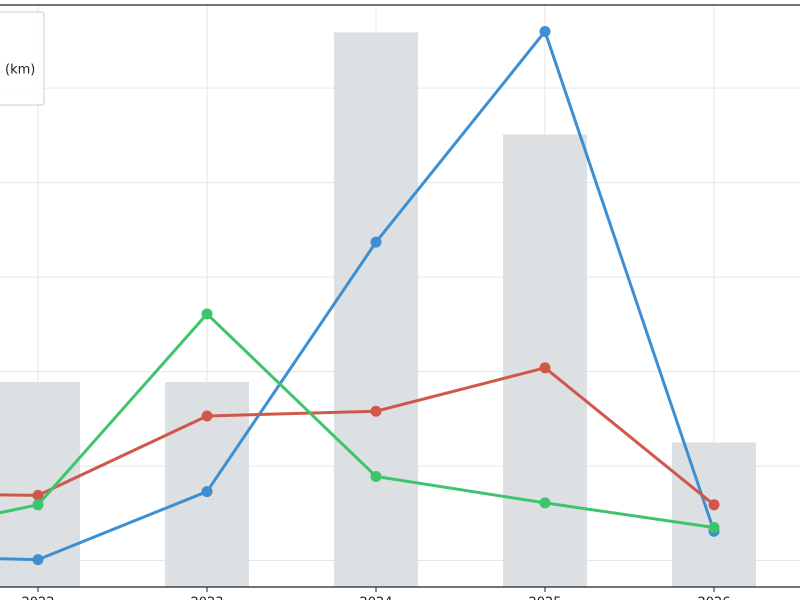 Image resolution: width=800 pixels, height=600 pixels. Describe the element at coordinates (713, 598) in the screenshot. I see `x-tick-label: 2026` at that location.